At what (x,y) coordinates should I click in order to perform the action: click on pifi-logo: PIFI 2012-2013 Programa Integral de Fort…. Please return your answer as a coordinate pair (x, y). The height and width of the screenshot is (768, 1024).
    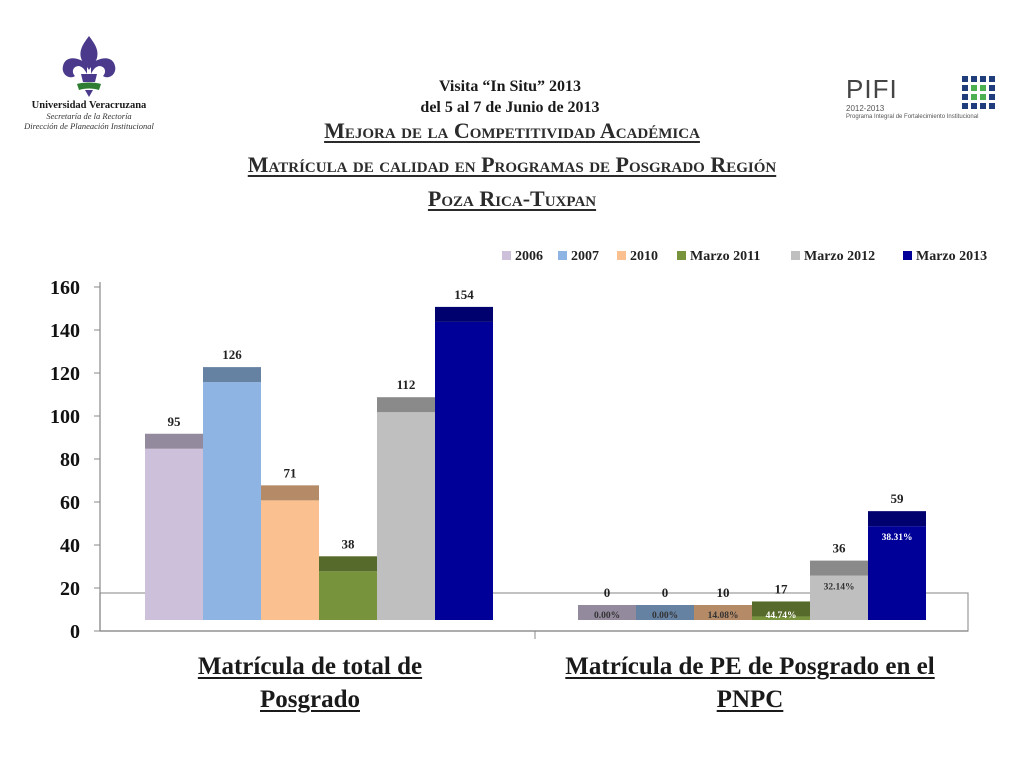
    Looking at the image, I should click on (924, 99).